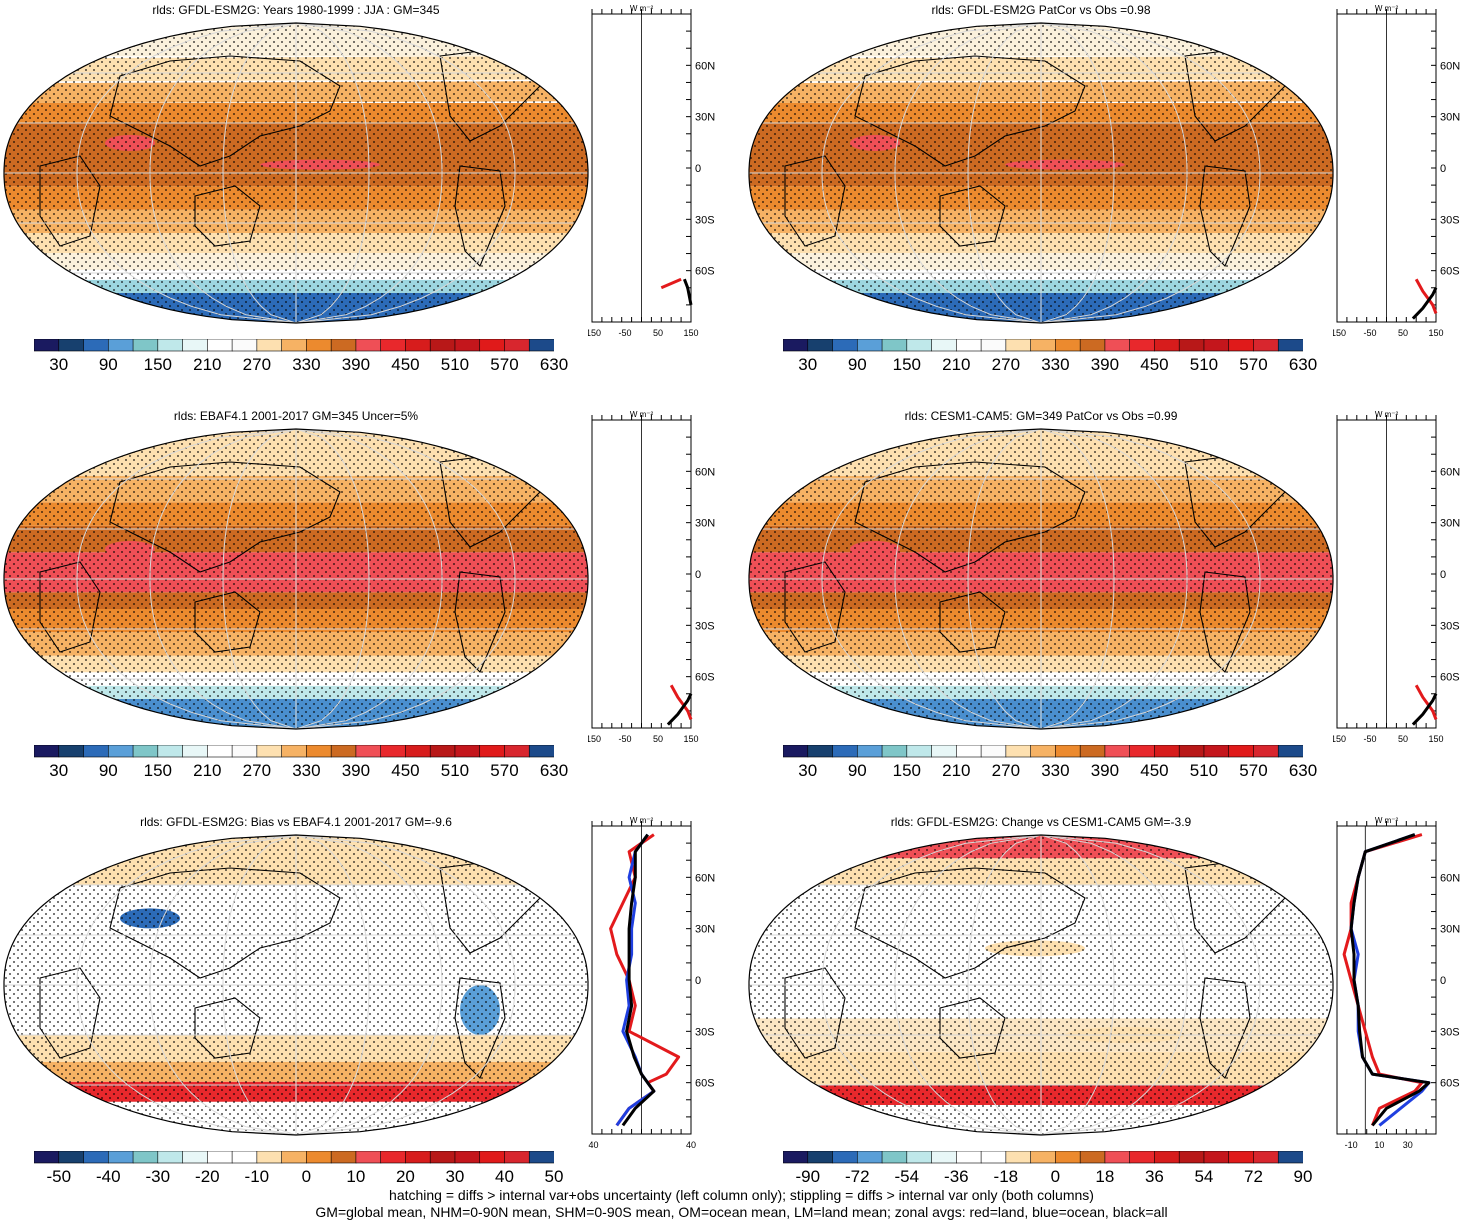  I want to click on panel-title: rlds: EBAF4.1 2001-2017 GM=345 Uncer=5%, so click(296, 416).